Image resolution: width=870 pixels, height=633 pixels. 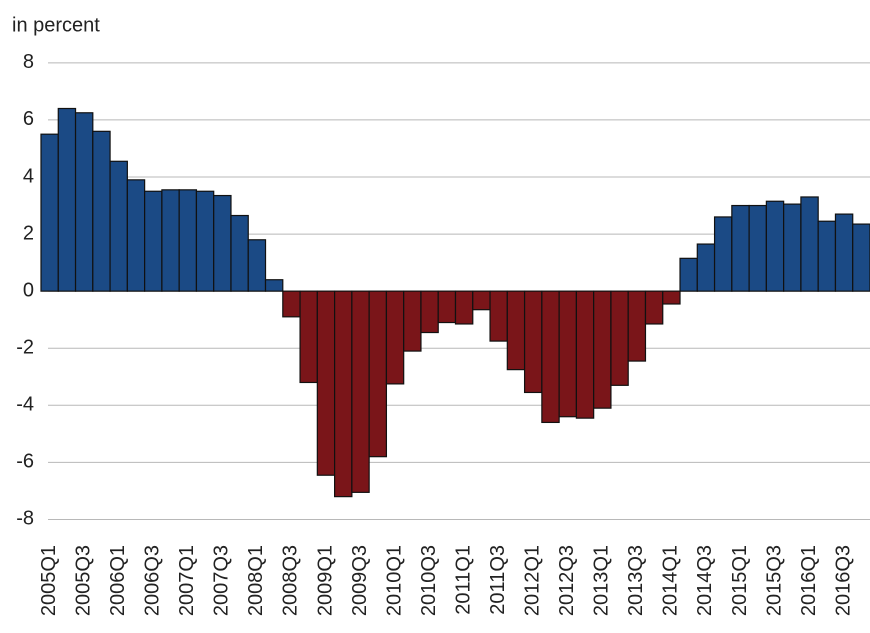 I want to click on x-tick-label: 2007Q3, so click(x=222, y=580).